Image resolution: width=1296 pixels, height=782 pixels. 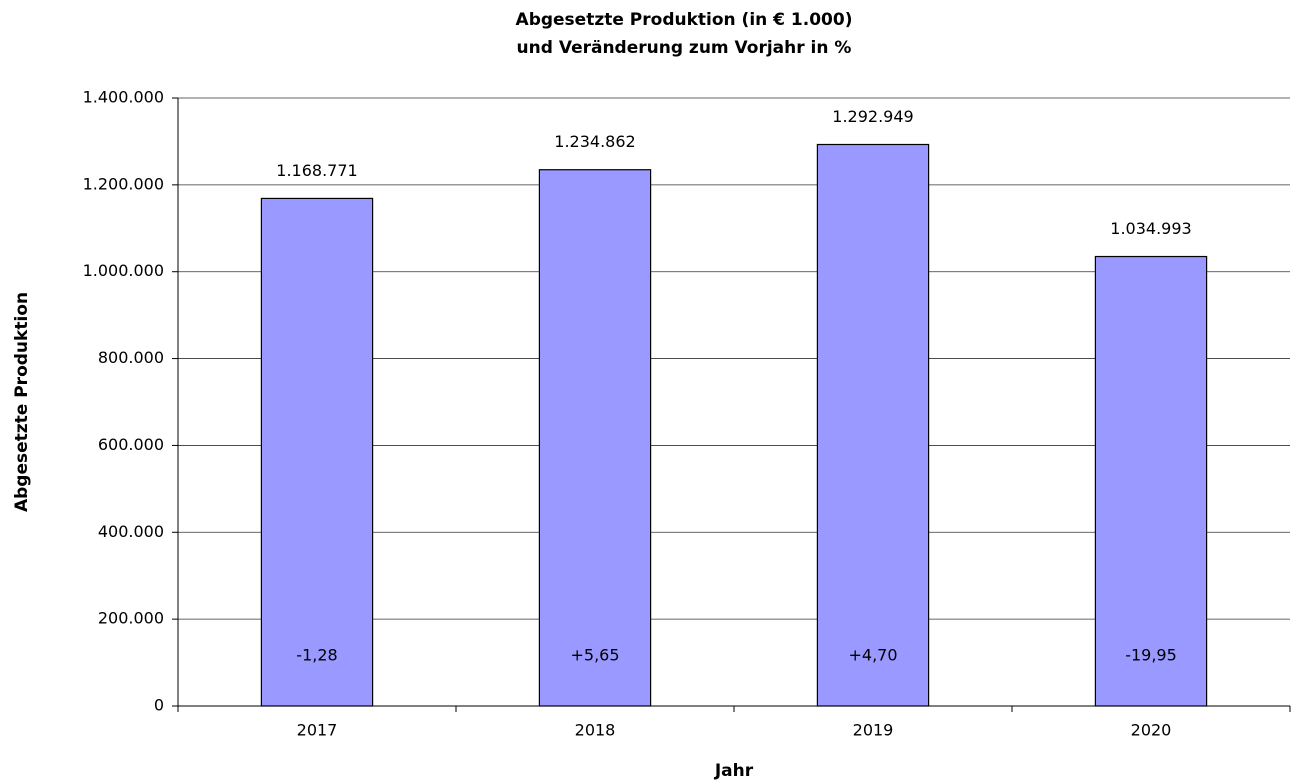 I want to click on value-label: 1.292.949, so click(x=872, y=116).